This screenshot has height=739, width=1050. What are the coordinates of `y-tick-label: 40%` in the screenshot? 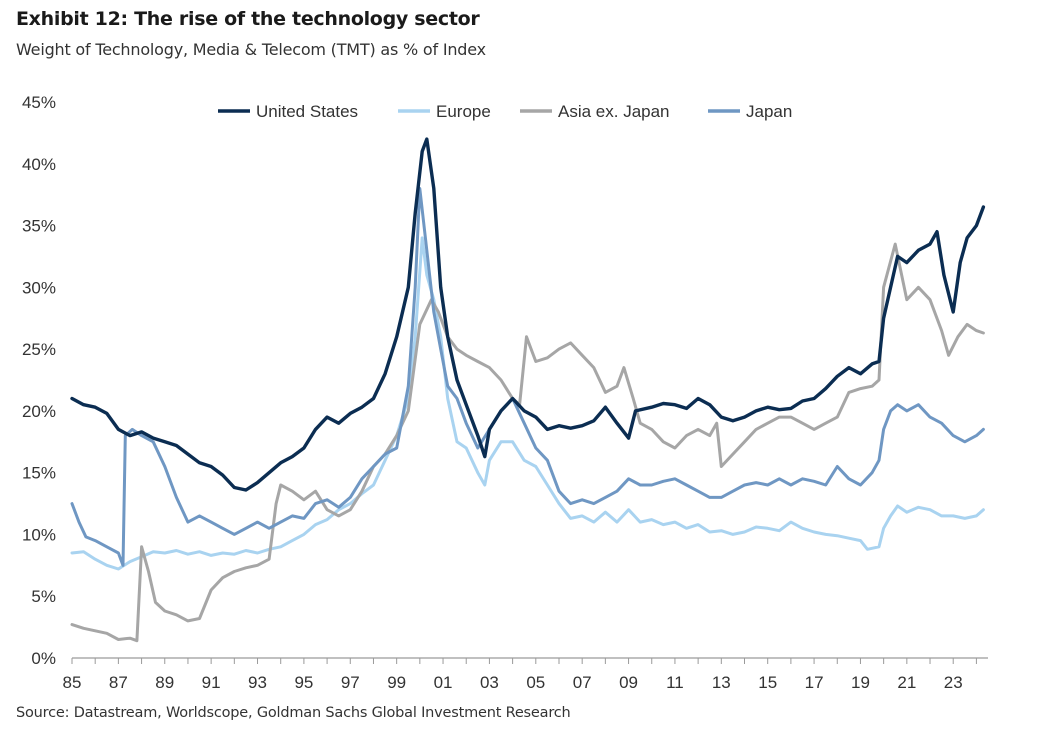 It's located at (39, 164).